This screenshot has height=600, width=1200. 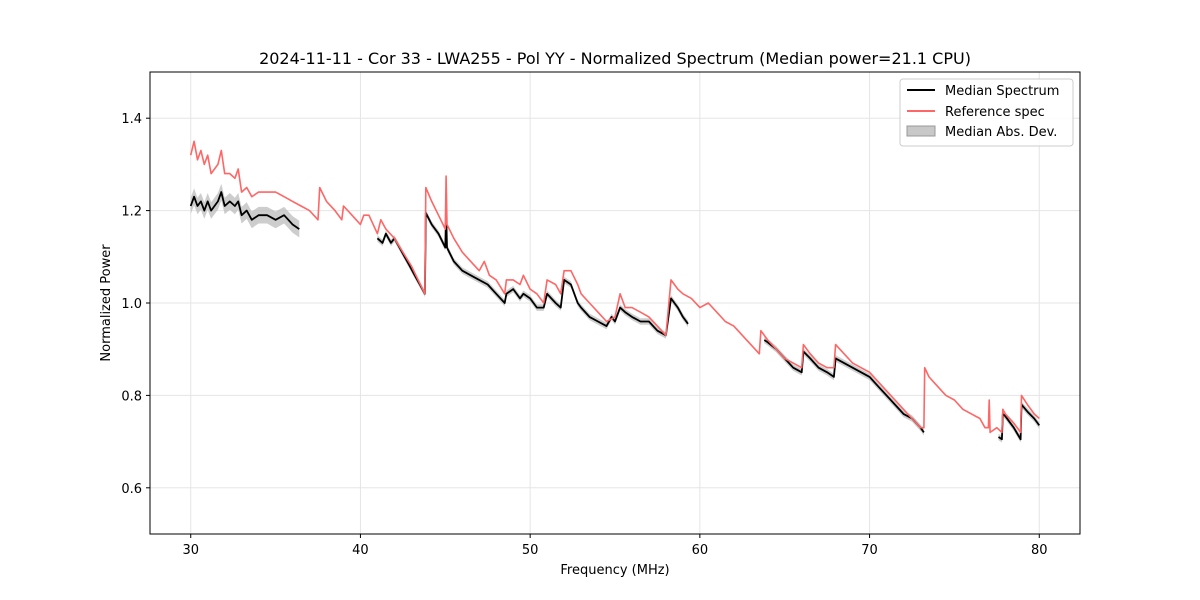 What do you see at coordinates (700, 550) in the screenshot?
I see `x-tick-label: 60` at bounding box center [700, 550].